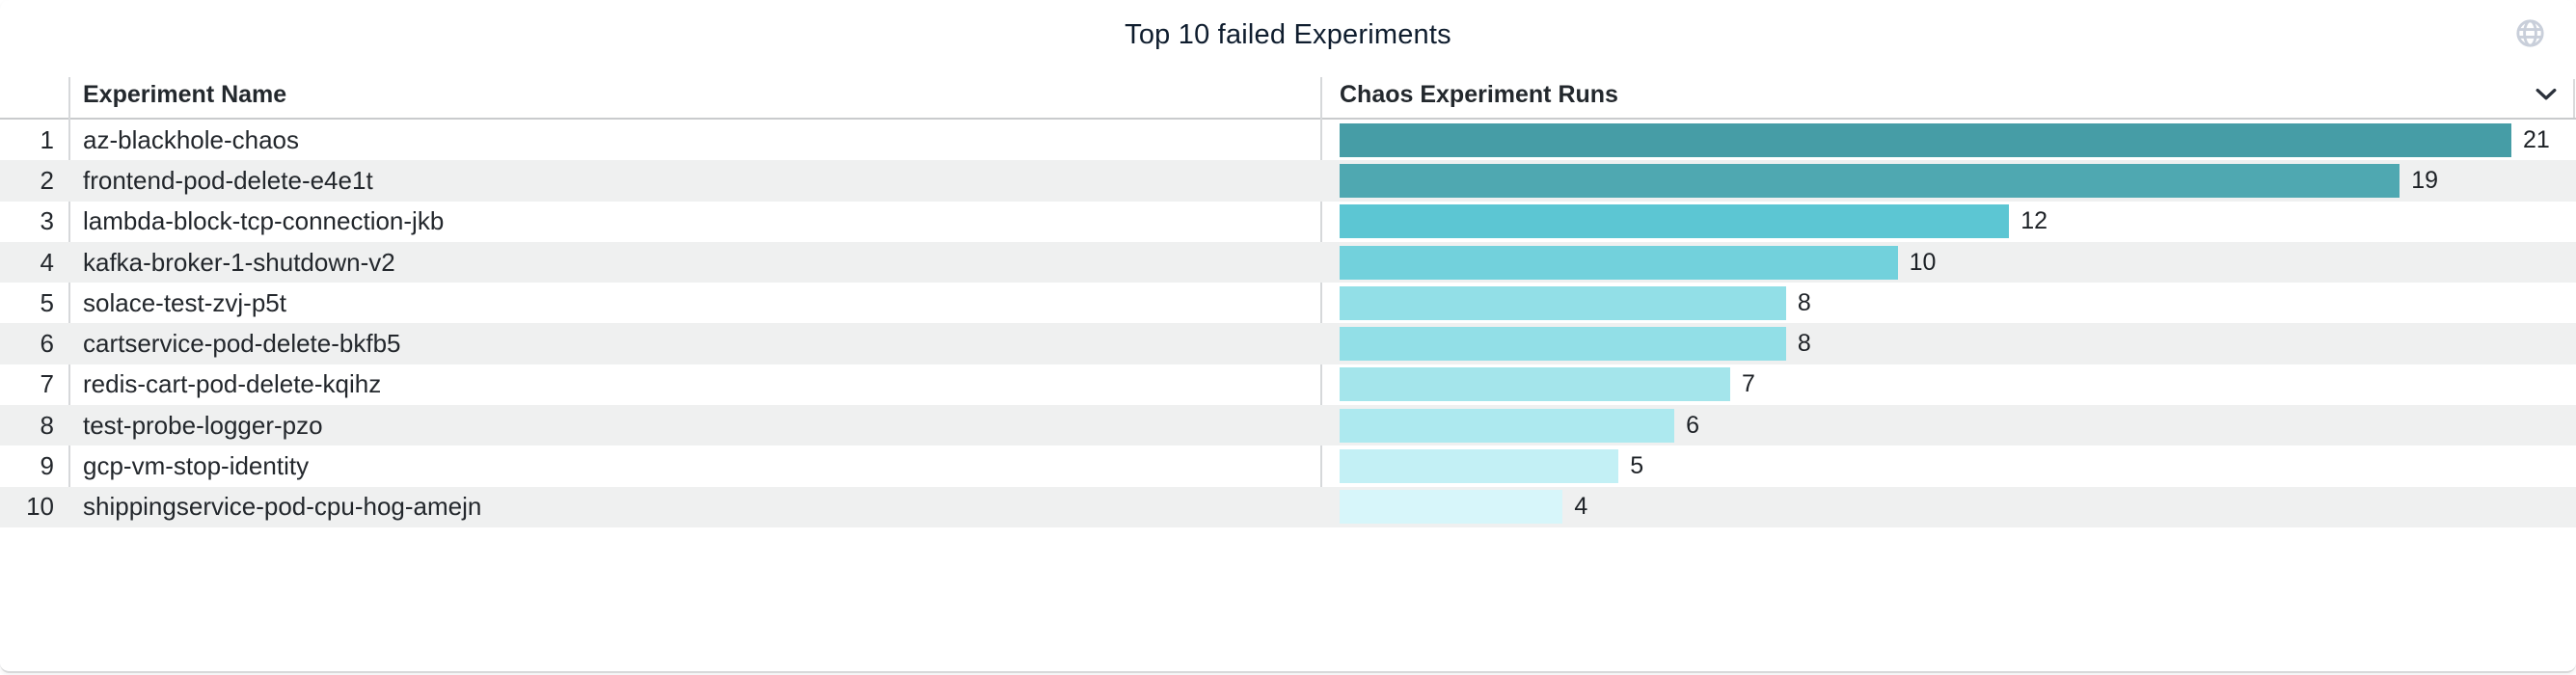 The height and width of the screenshot is (675, 2576). Describe the element at coordinates (2546, 94) in the screenshot. I see `chevron-down-icon` at that location.